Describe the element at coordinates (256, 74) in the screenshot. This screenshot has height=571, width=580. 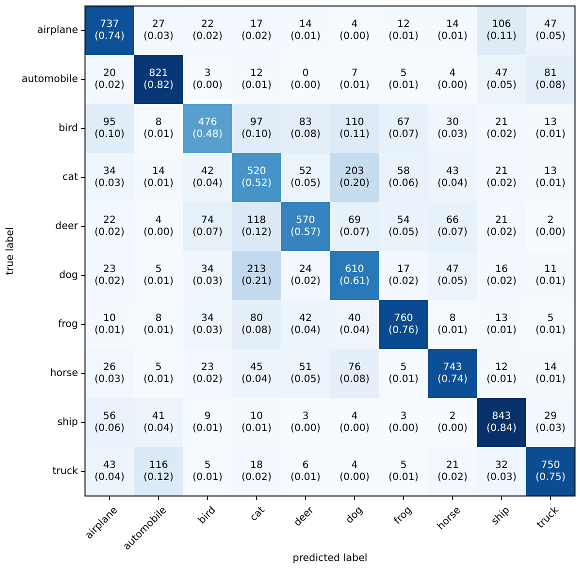
I see `data-label: 12` at that location.